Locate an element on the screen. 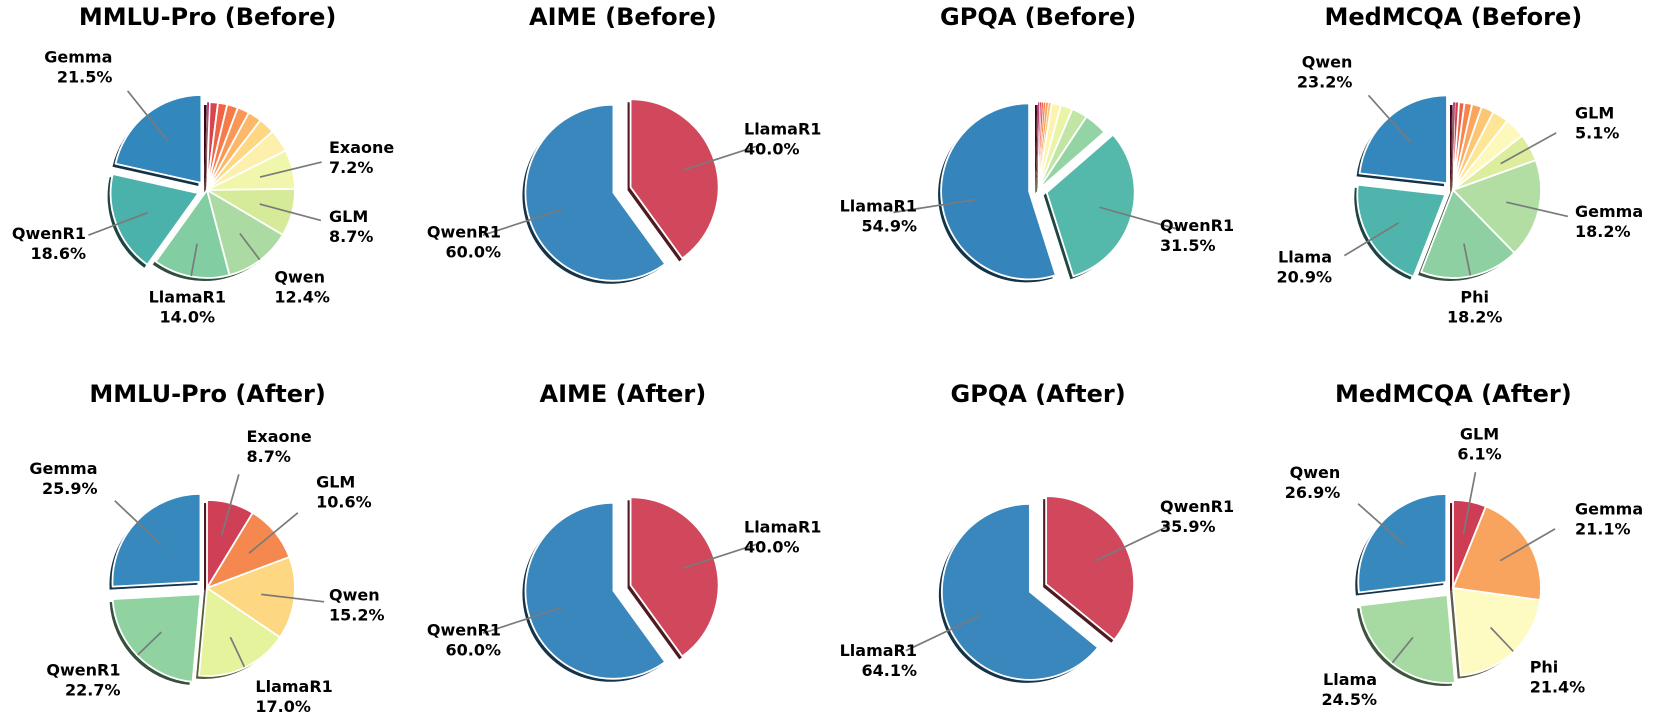 The image size is (1661, 728). slice-label-pct: 35.9% is located at coordinates (1188, 526).